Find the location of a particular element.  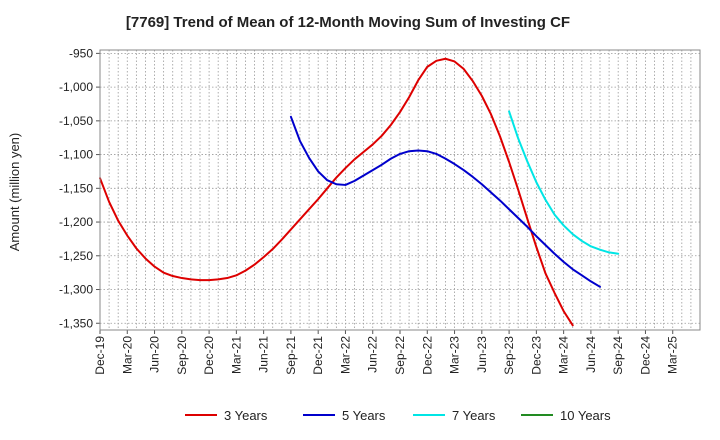

y-tick-label: -1,250 is located at coordinates (76, 256).